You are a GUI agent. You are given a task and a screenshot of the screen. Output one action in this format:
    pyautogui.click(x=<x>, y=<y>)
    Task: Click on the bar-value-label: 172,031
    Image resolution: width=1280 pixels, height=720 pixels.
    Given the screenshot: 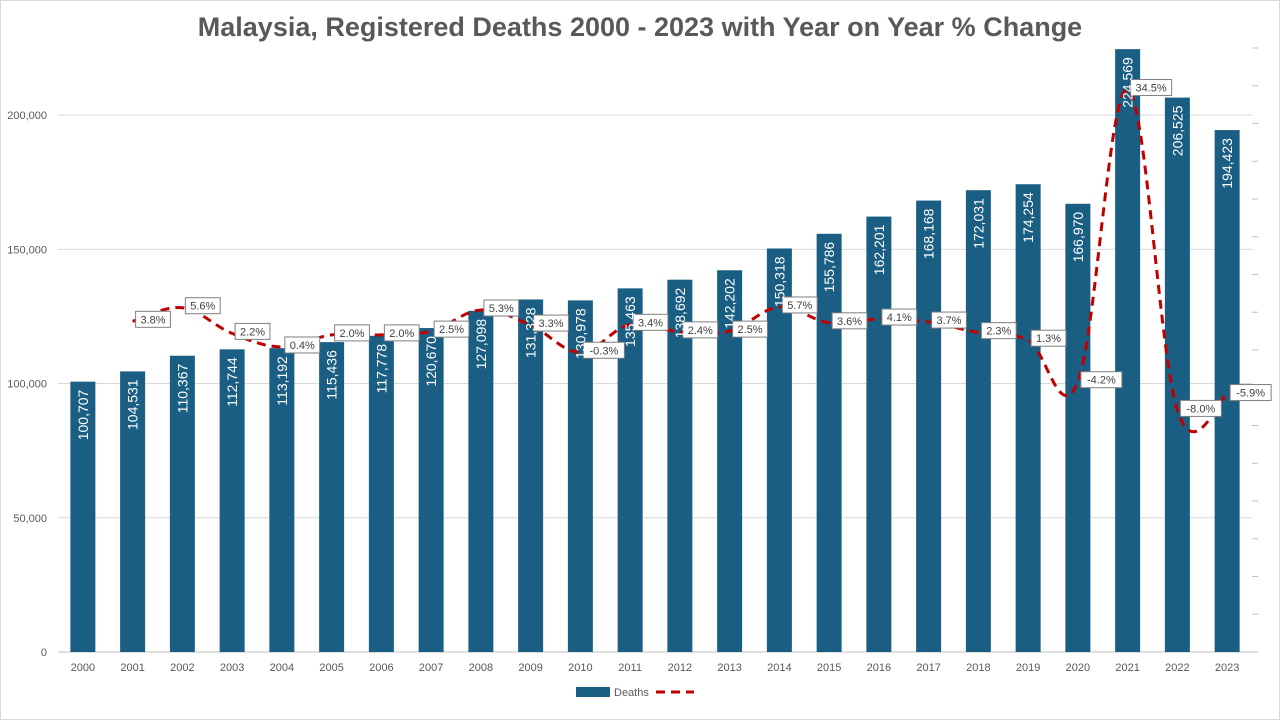 What is the action you would take?
    pyautogui.click(x=978, y=223)
    